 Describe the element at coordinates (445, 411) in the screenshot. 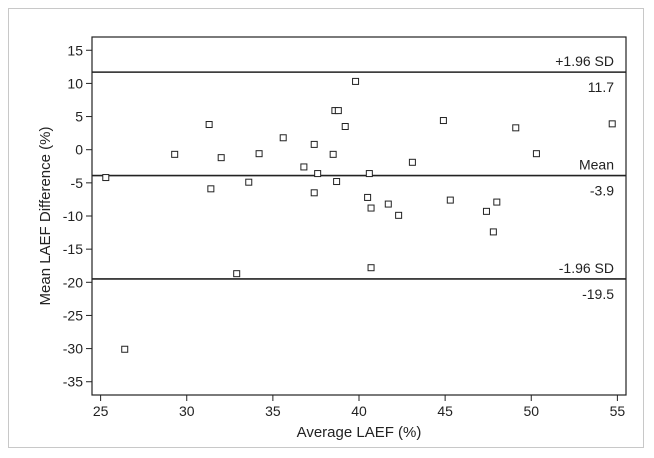

I see `x-tick-label: 45` at that location.